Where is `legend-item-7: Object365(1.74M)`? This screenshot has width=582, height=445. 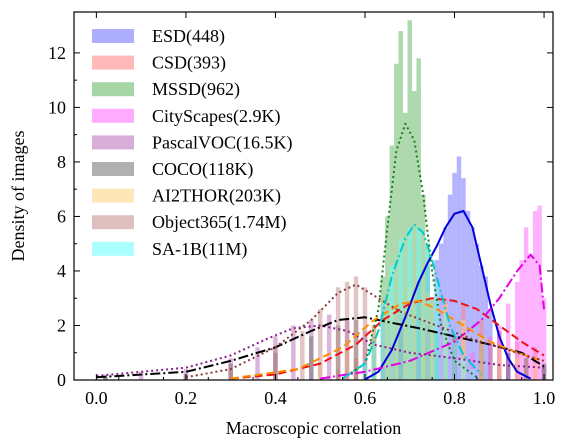 legend-item-7: Object365(1.74M) is located at coordinates (189, 222).